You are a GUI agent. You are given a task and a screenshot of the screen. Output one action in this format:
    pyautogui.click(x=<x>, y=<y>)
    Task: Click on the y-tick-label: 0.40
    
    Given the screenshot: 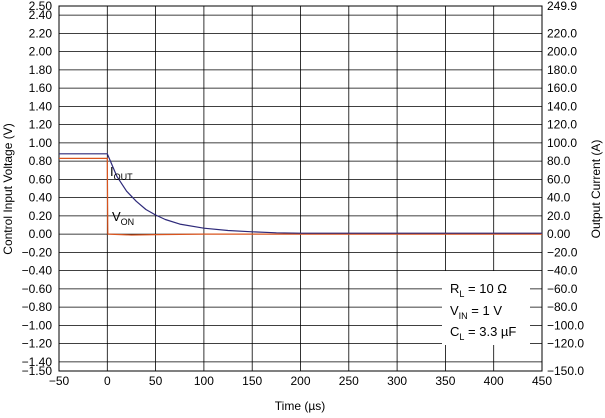 What is the action you would take?
    pyautogui.click(x=41, y=198)
    